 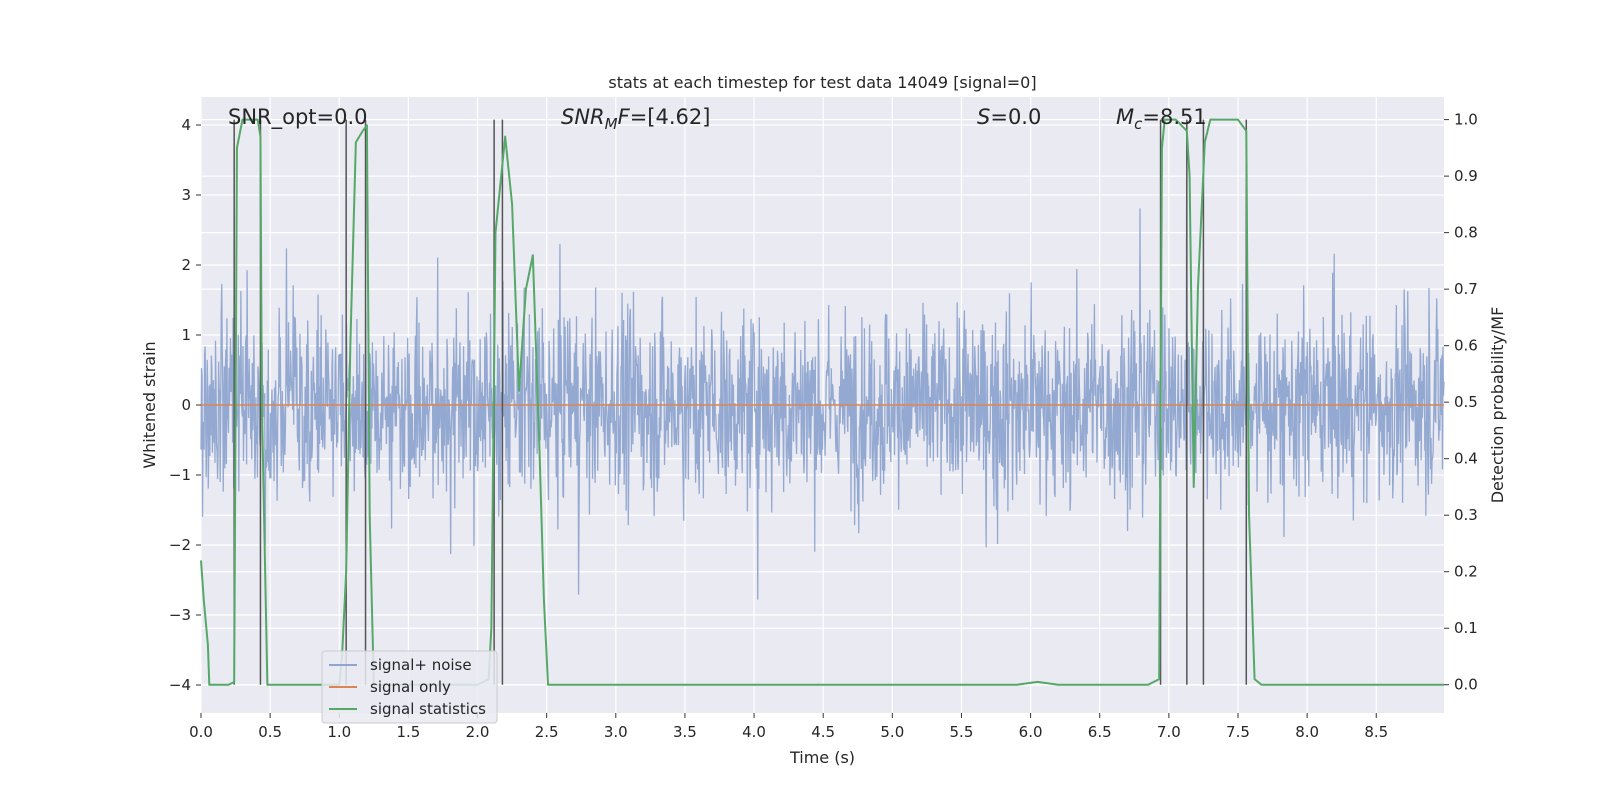 What do you see at coordinates (1169, 732) in the screenshot?
I see `x-tick-label: 7.0` at bounding box center [1169, 732].